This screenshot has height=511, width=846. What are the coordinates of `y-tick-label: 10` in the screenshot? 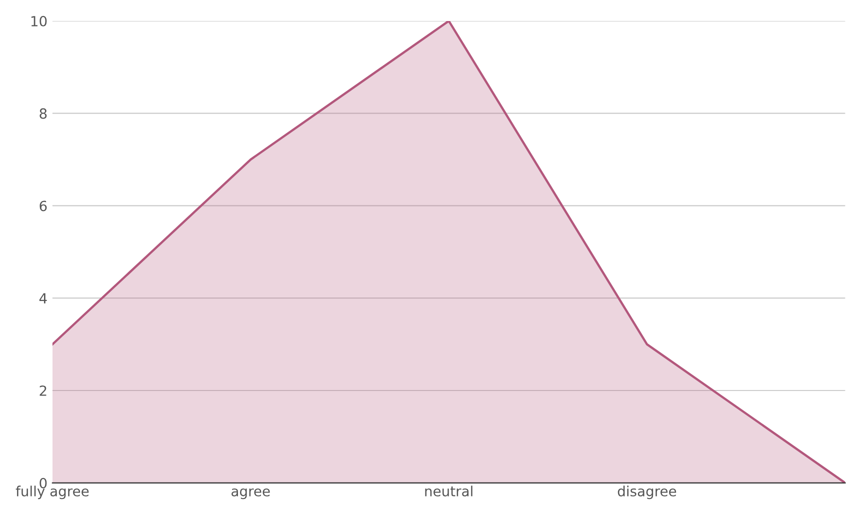 It's located at (39, 21).